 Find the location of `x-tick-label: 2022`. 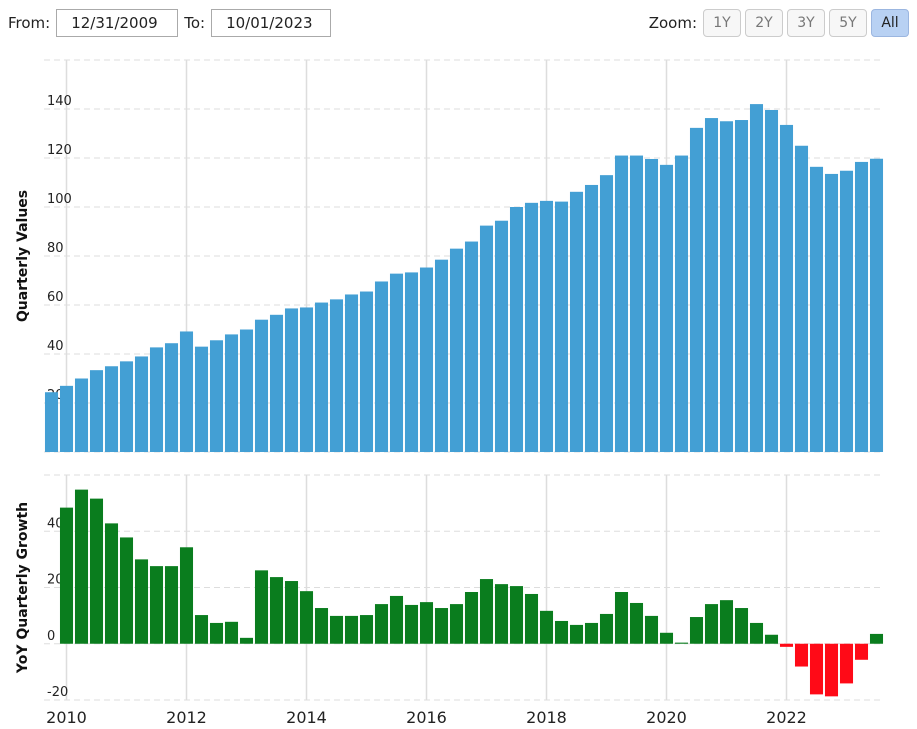

x-tick-label: 2022 is located at coordinates (786, 717).